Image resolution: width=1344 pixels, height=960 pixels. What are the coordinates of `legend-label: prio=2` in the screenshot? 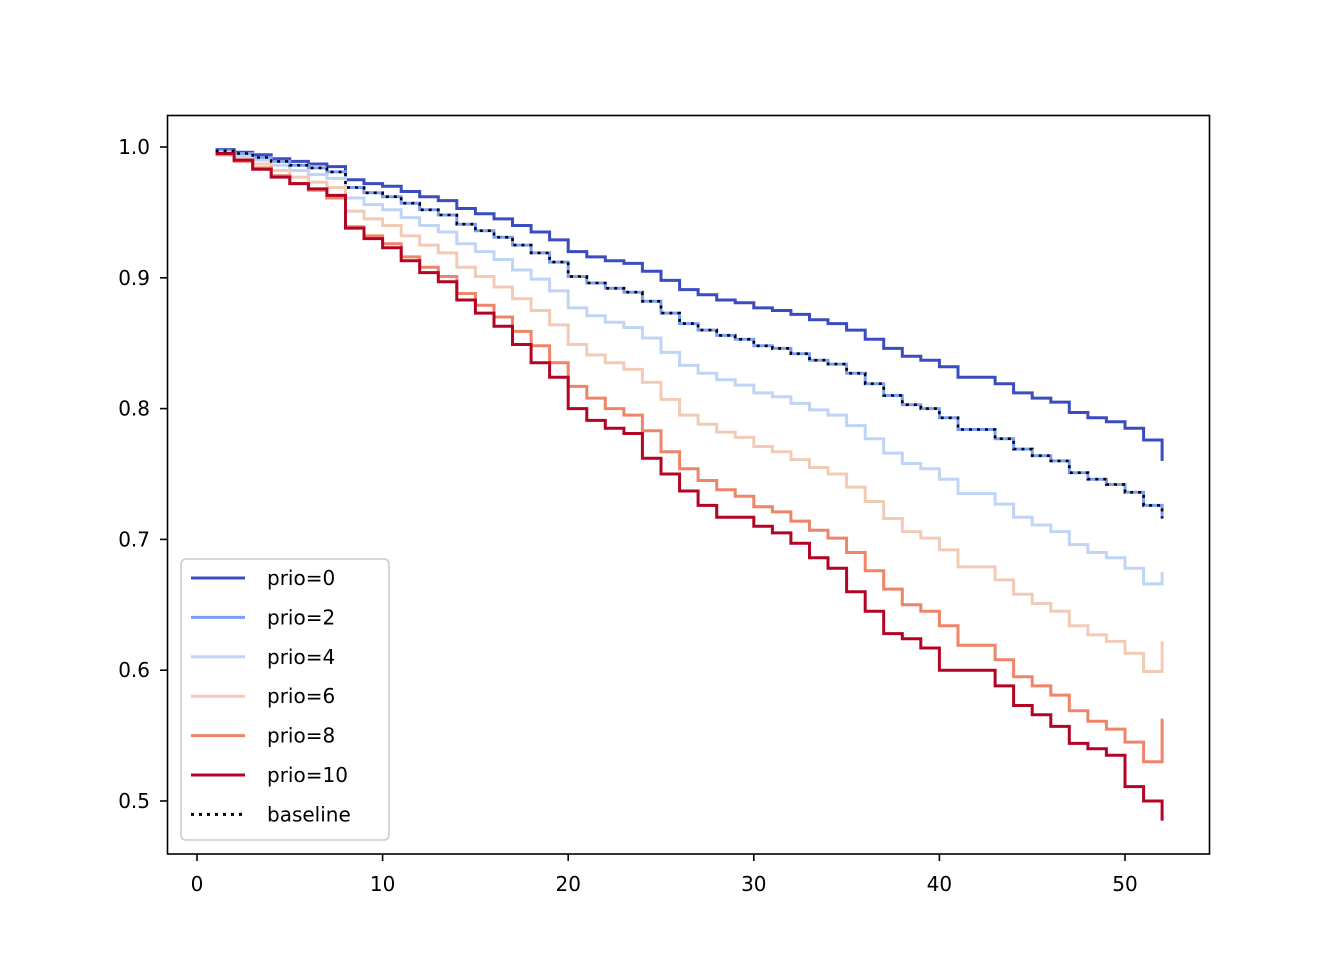 It's located at (301, 617).